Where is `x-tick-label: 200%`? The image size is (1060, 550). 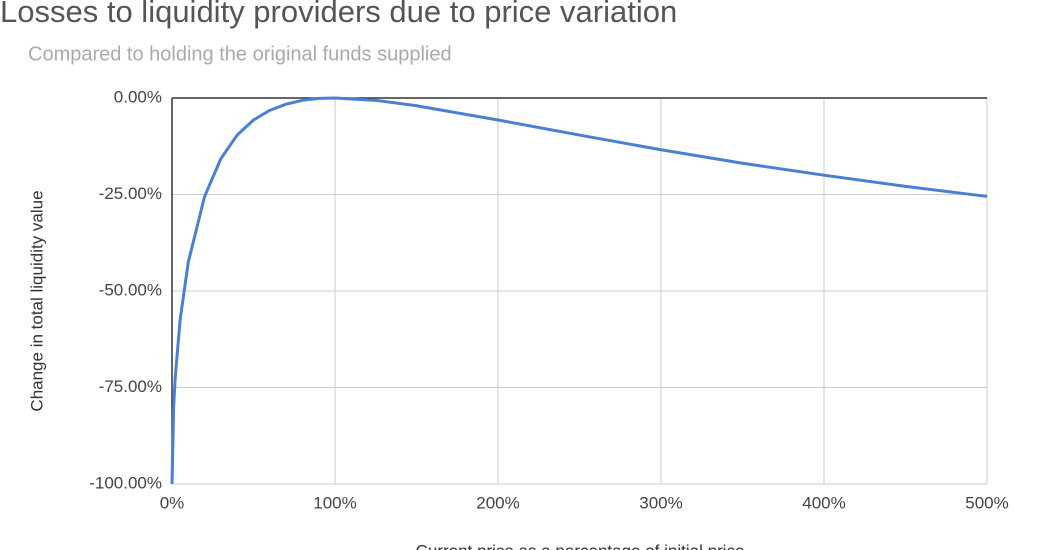 x-tick-label: 200% is located at coordinates (497, 502).